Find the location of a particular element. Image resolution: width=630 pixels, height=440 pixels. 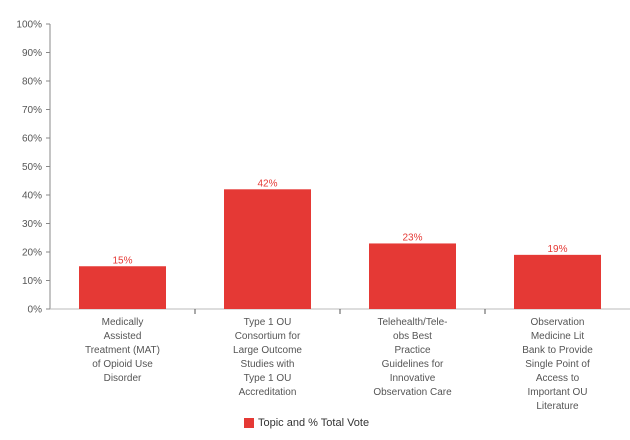

x-category-label-line: Important OU is located at coordinates (557, 392).